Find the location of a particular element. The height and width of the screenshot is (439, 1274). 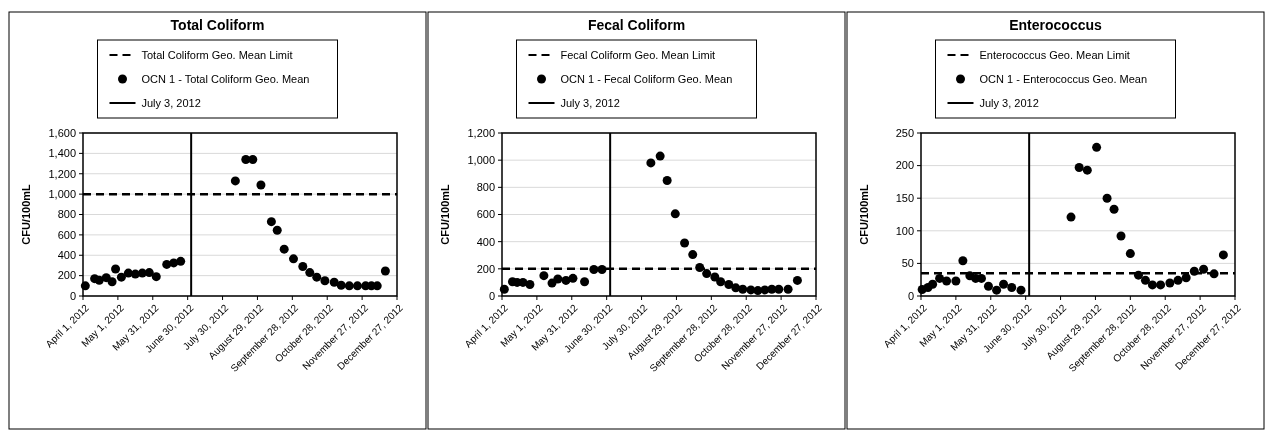

y-tick-label: 50 is located at coordinates (907, 263).